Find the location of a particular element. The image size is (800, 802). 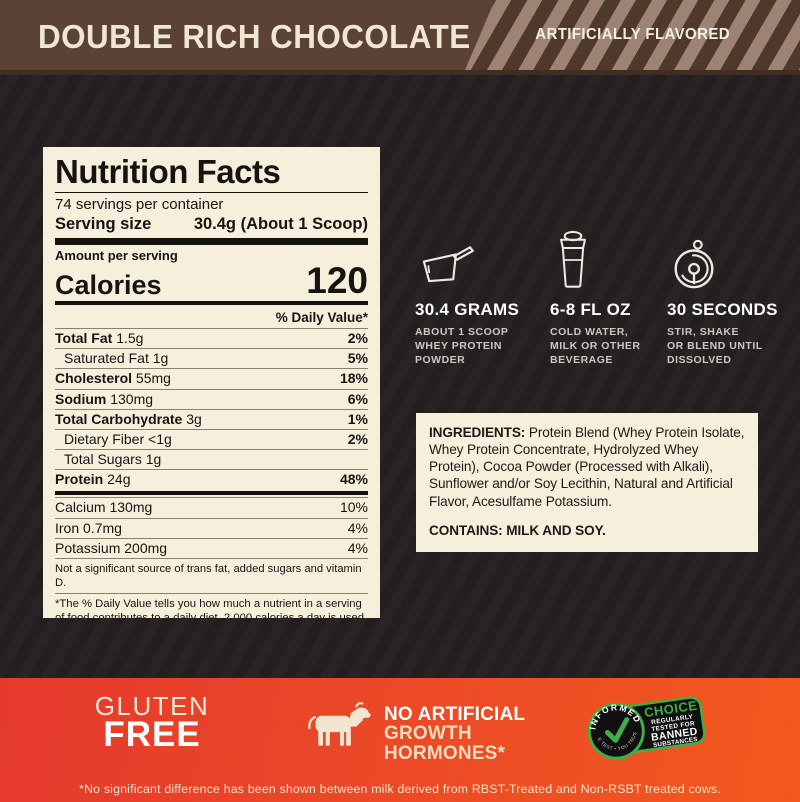

product-flavor-title: DOUBLE RICH CHOCOLATE is located at coordinates (254, 36).